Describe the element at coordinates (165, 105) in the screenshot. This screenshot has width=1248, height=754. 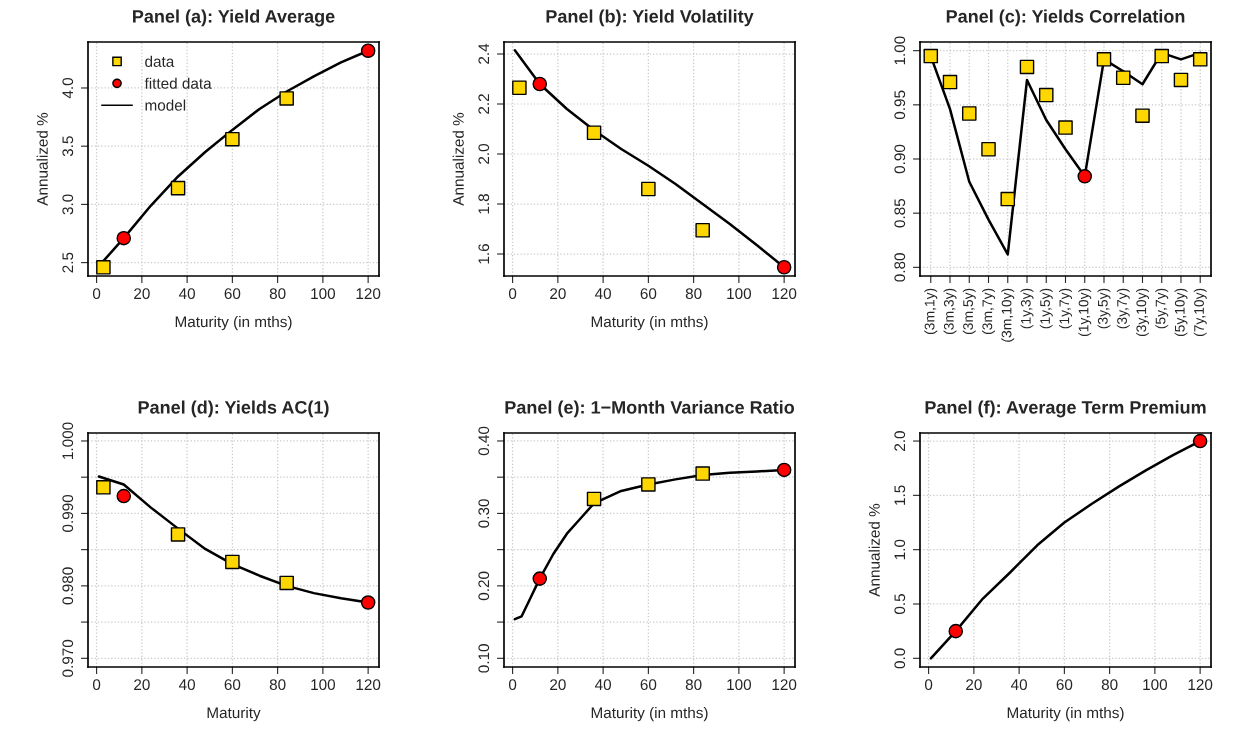
I see `legend-label: model` at that location.